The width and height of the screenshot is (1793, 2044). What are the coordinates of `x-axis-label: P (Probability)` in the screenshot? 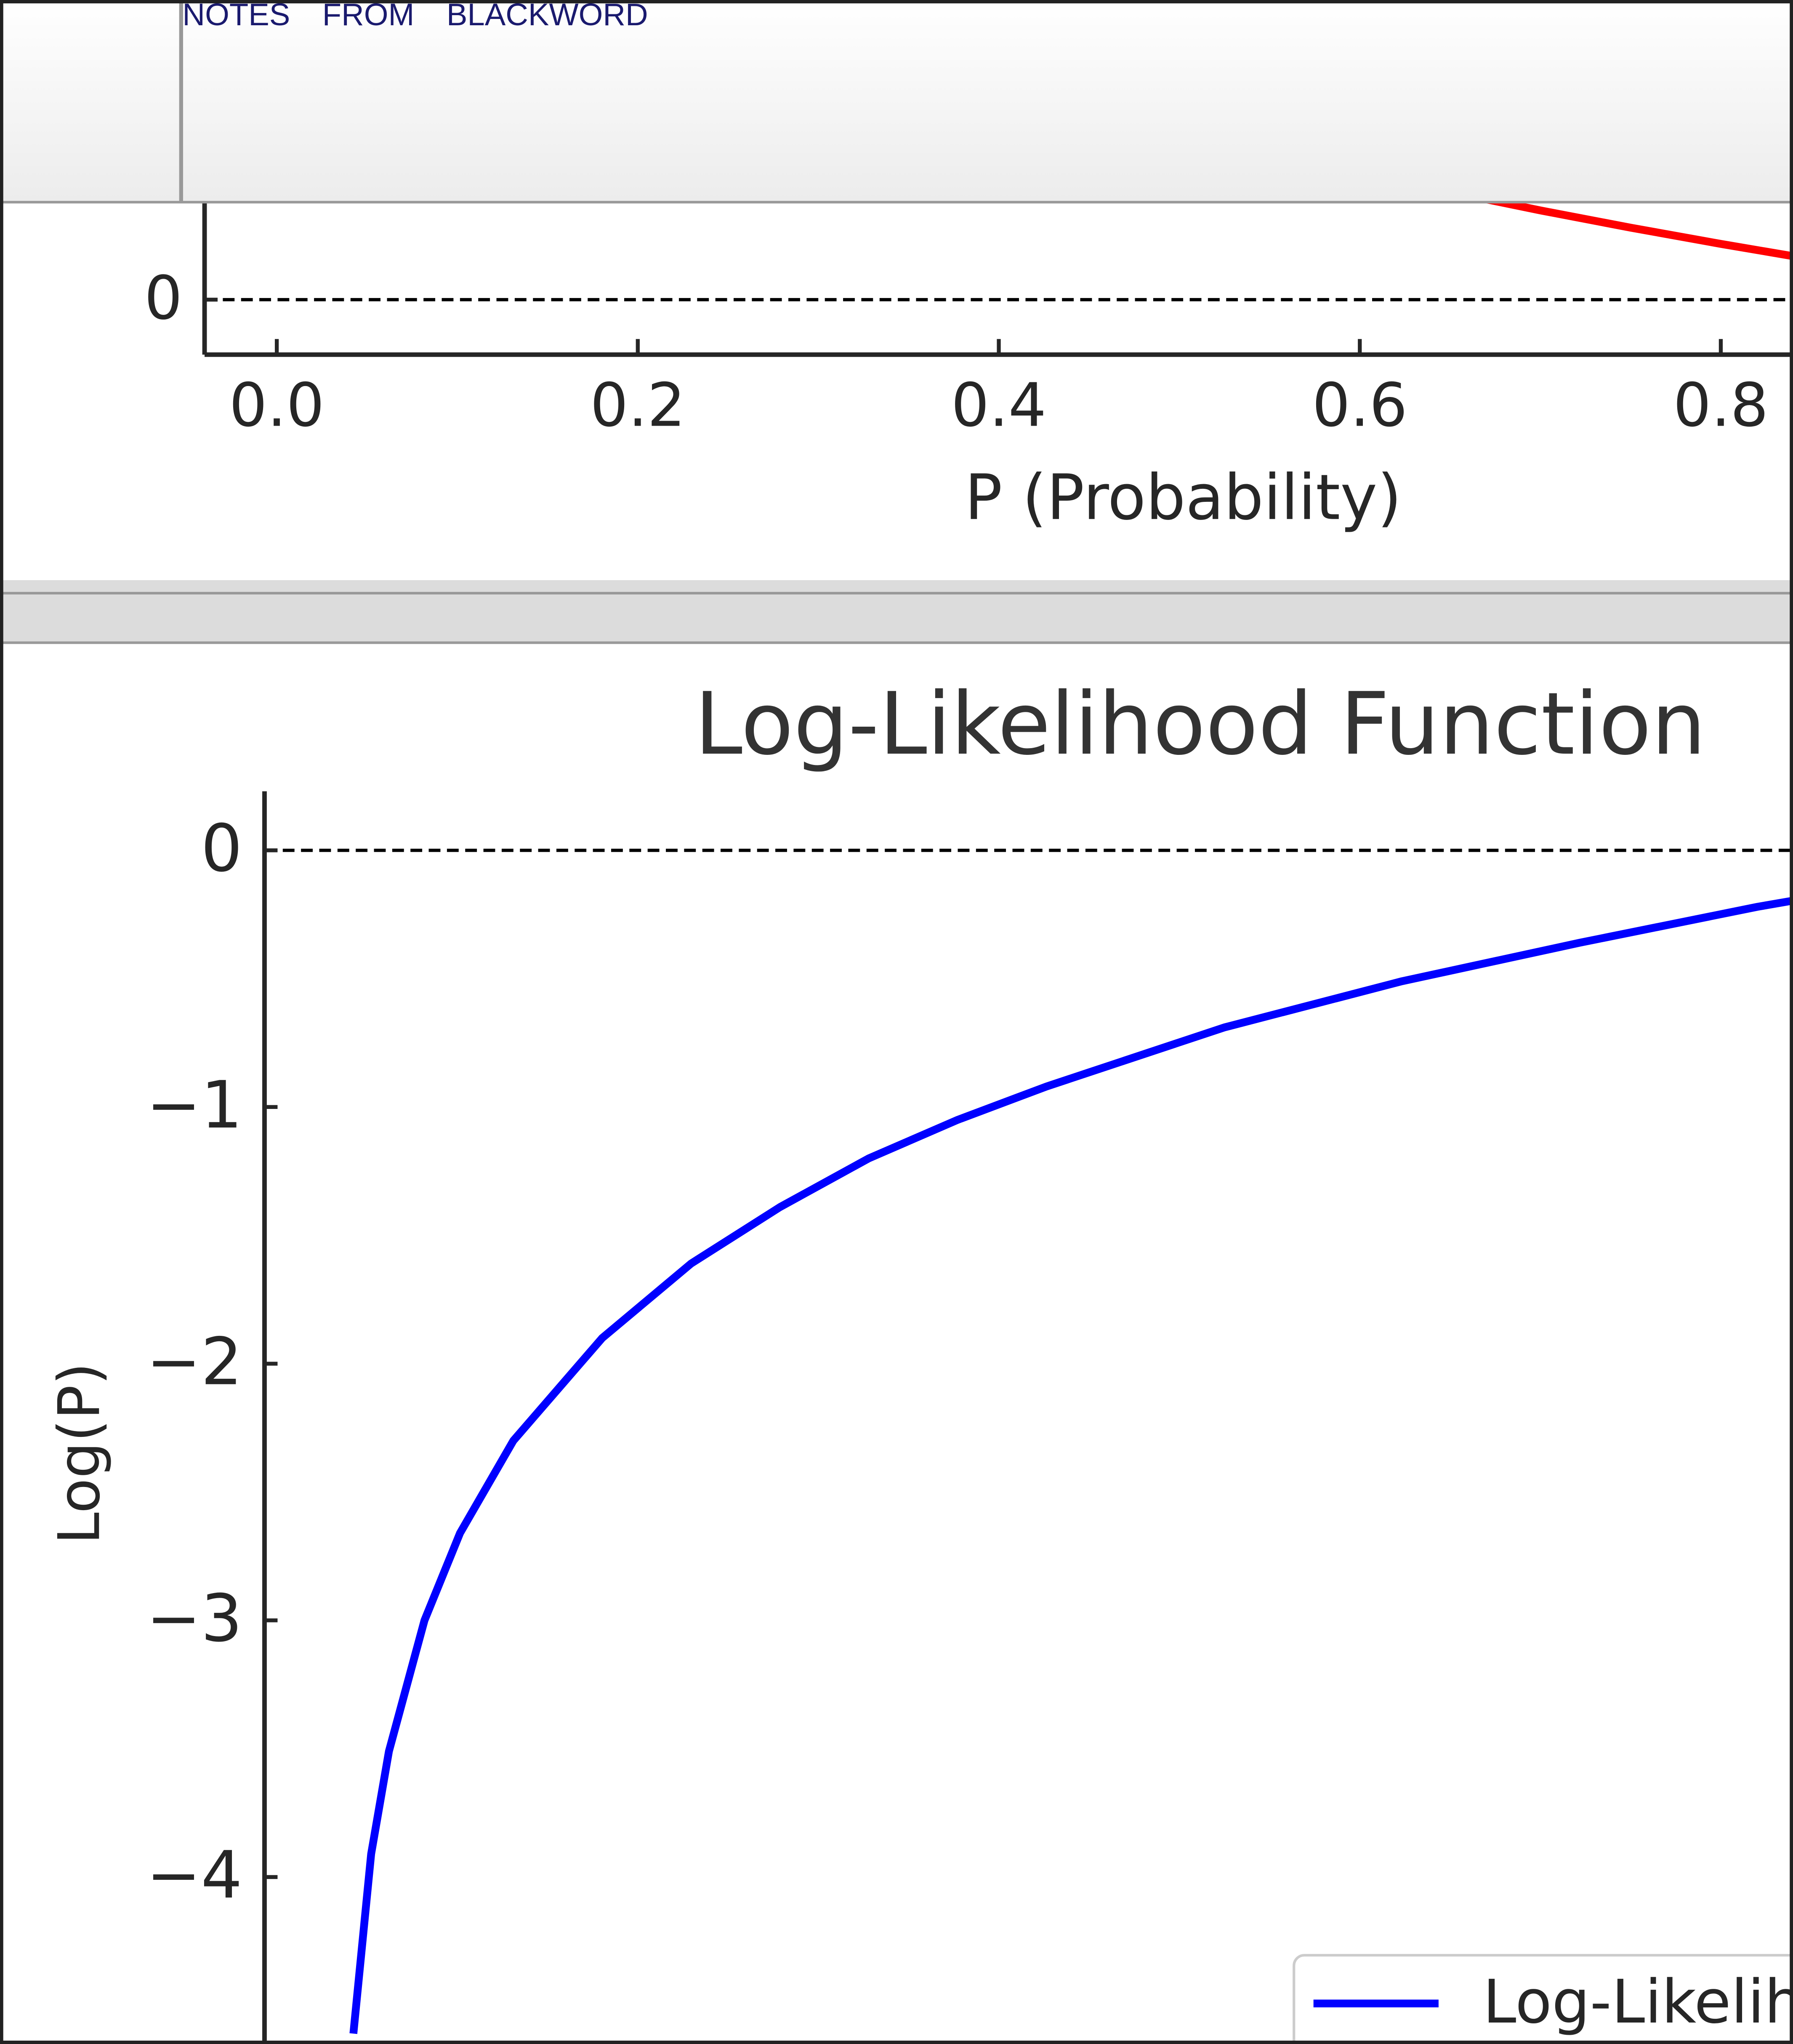 It's located at (1183, 497).